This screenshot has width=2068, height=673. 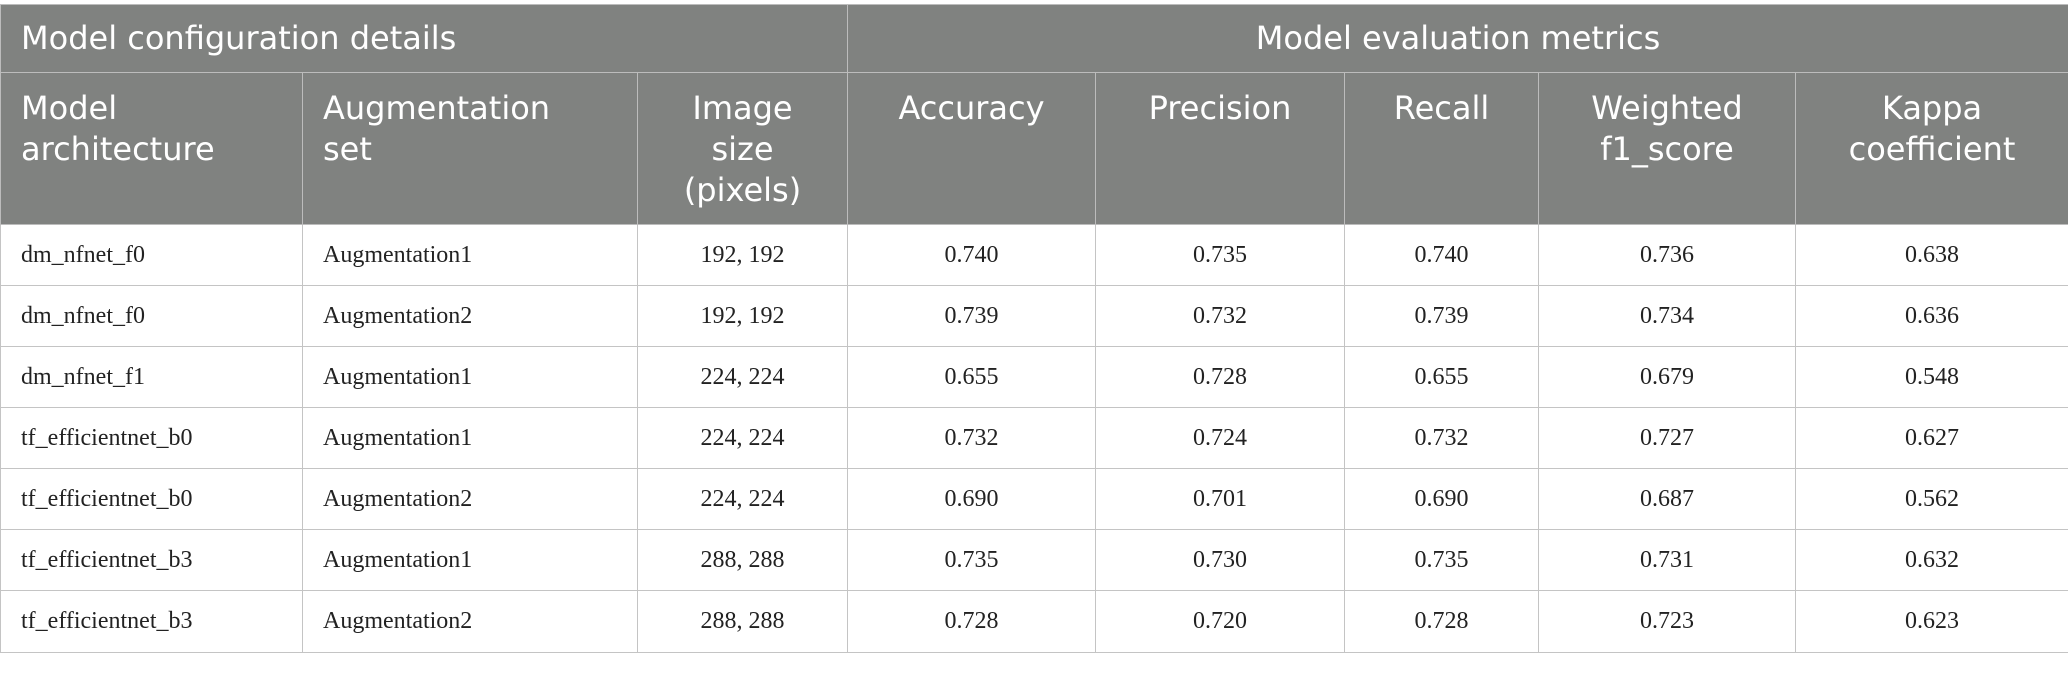 I want to click on recall-cell: 0.655, so click(x=1441, y=377).